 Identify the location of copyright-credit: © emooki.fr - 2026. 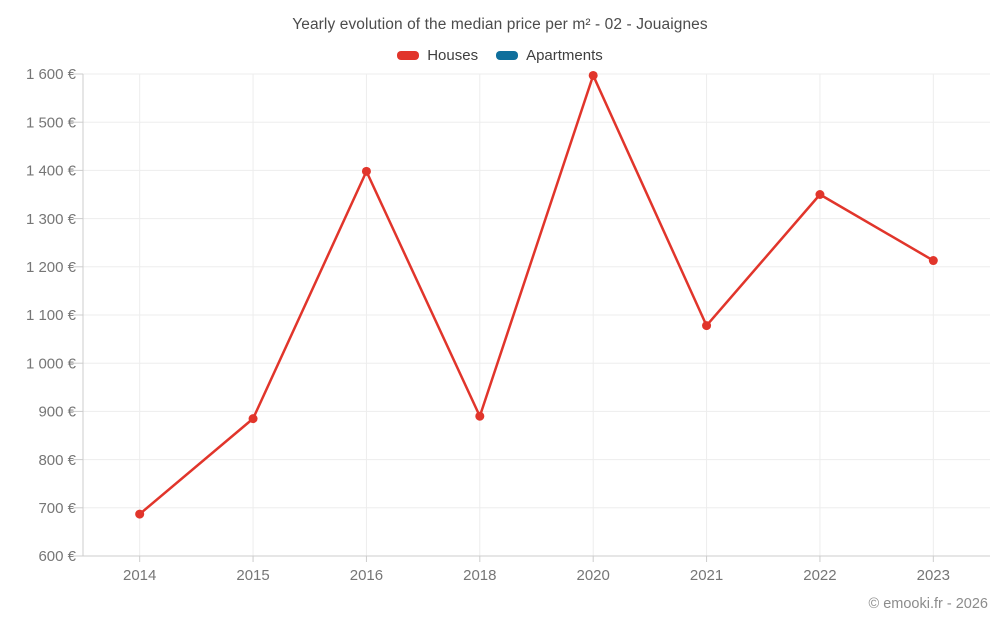
(928, 604).